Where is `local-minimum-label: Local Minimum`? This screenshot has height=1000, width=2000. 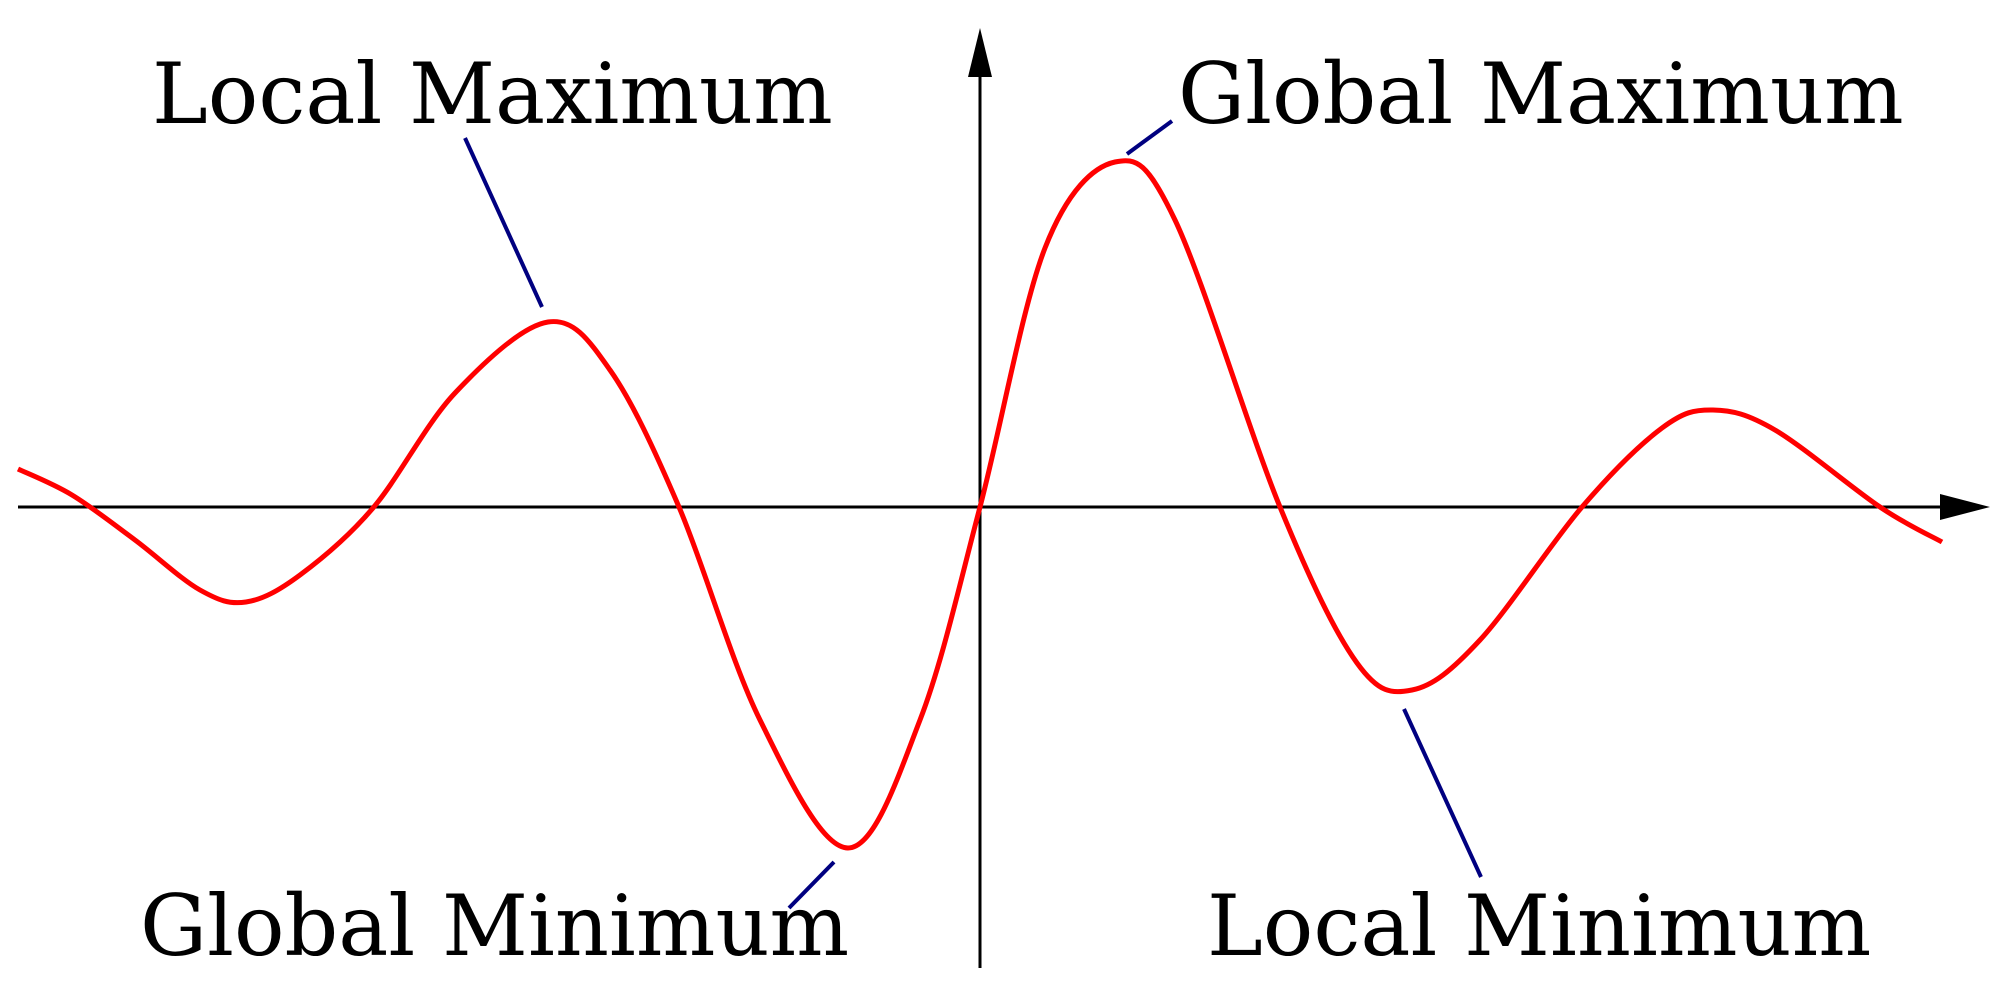 local-minimum-label: Local Minimum is located at coordinates (1539, 926).